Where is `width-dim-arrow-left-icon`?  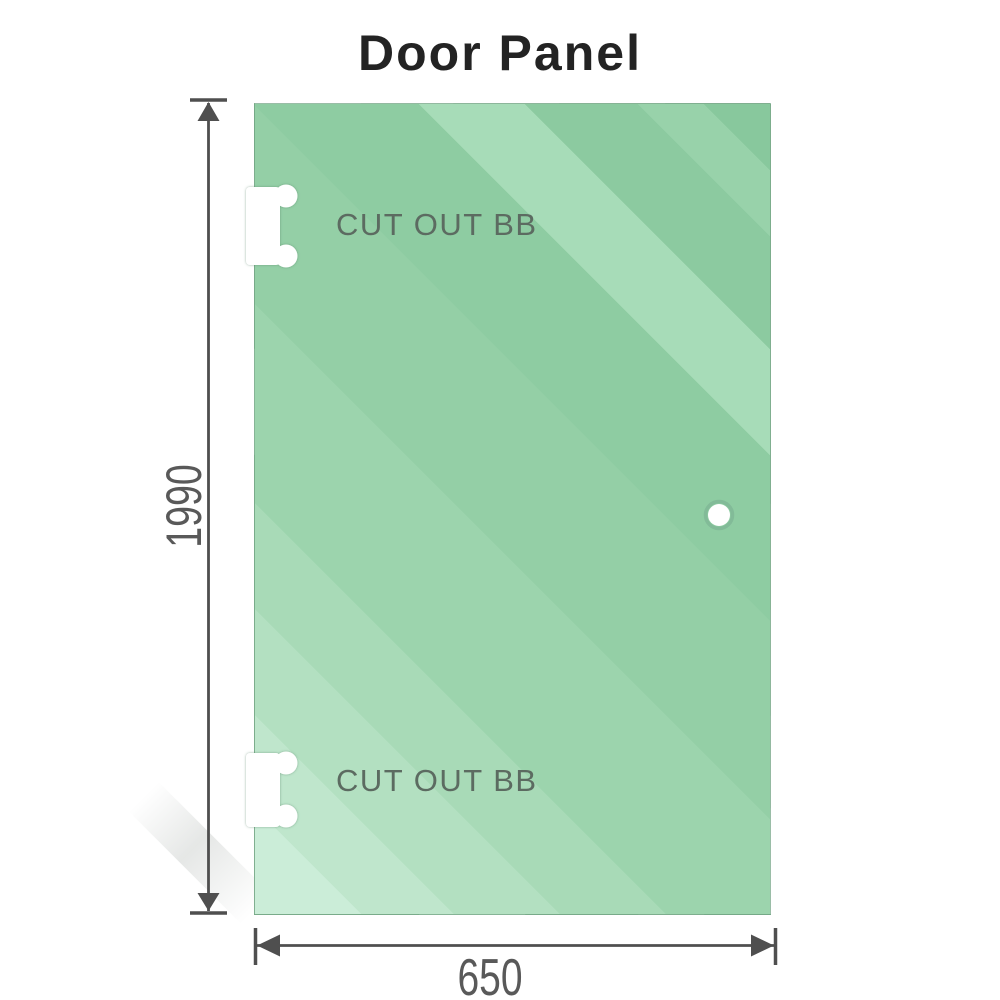 width-dim-arrow-left-icon is located at coordinates (268, 945).